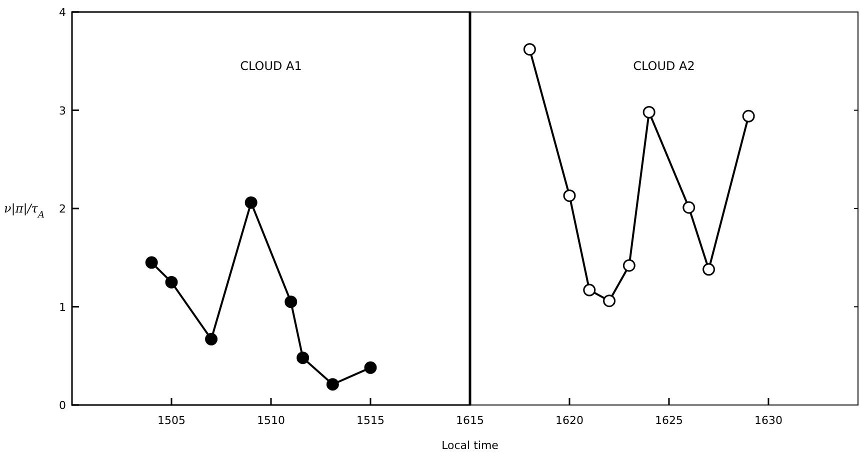  I want to click on y-tick-label: 3, so click(62, 111).